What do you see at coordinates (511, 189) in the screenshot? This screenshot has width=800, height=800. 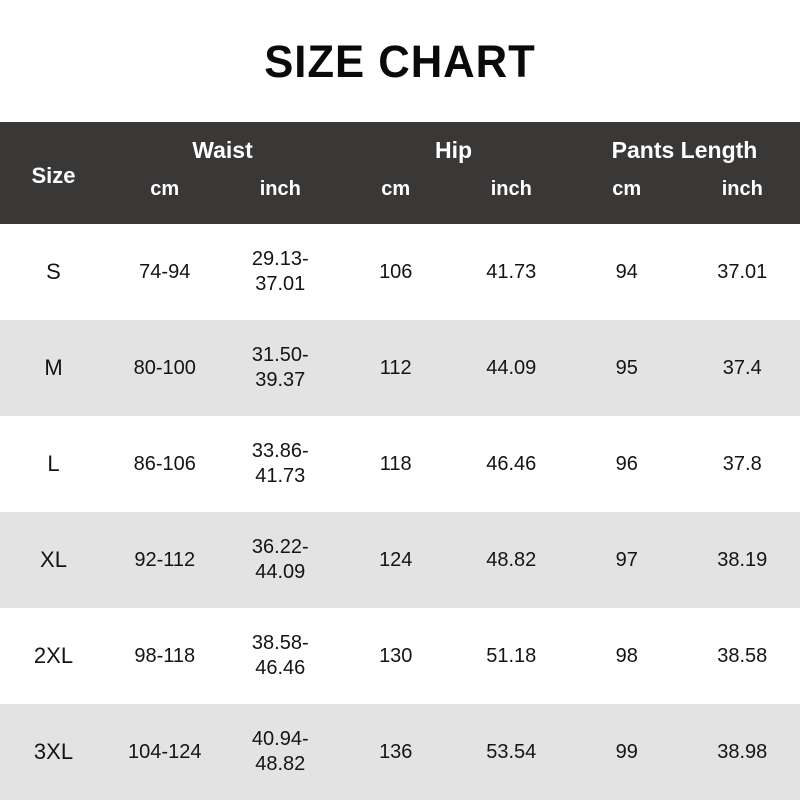 I see `header-unit-hip-inch: inch` at bounding box center [511, 189].